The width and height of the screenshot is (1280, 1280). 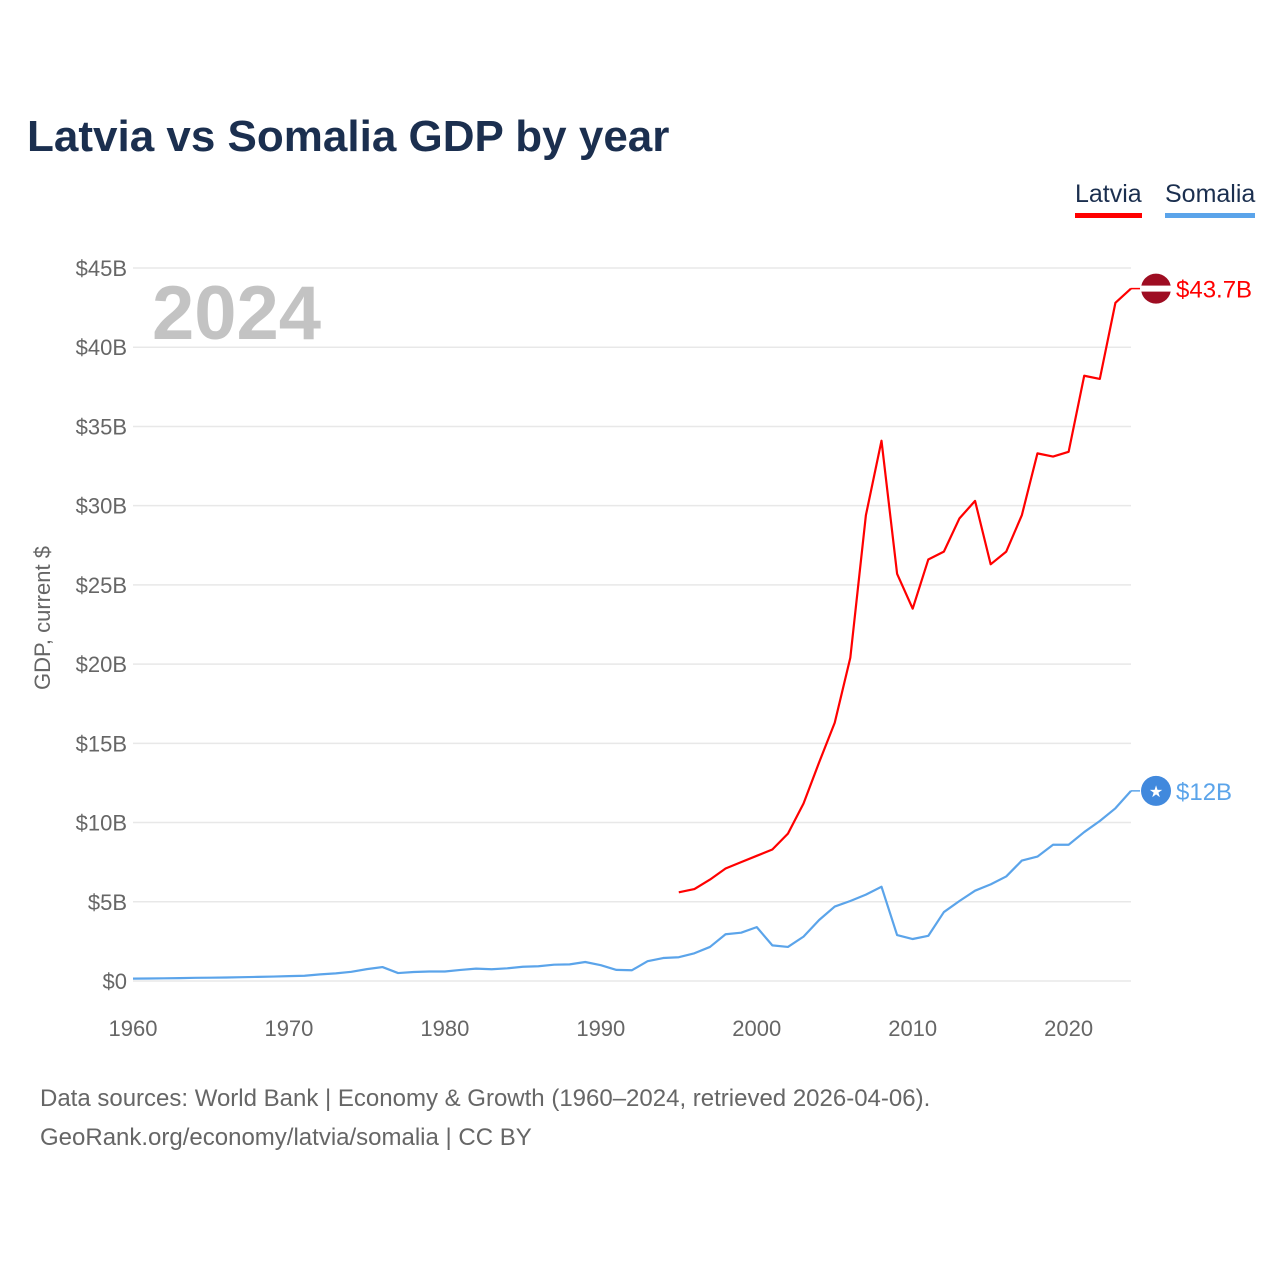 What do you see at coordinates (632, 885) in the screenshot?
I see `series-line-somalia` at bounding box center [632, 885].